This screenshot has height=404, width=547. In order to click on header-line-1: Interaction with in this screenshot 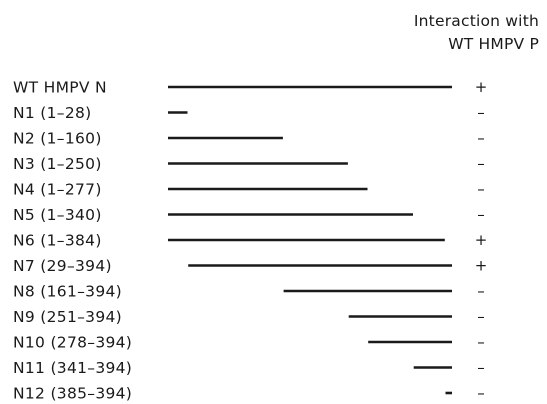, I will do `click(476, 21)`.